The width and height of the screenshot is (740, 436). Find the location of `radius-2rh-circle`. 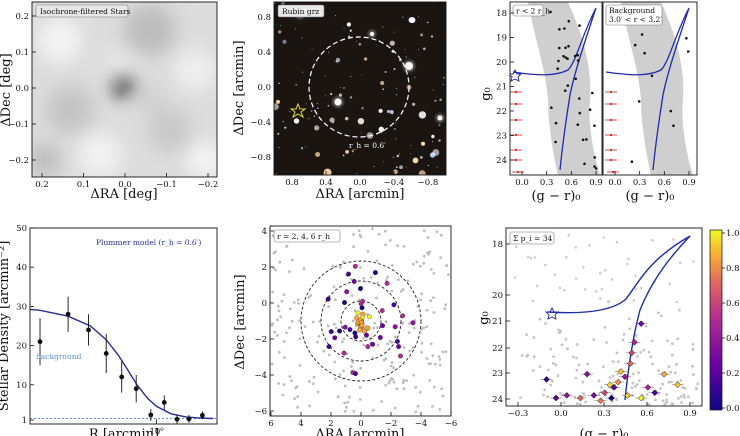

radius-2rh-circle is located at coordinates (361, 321).